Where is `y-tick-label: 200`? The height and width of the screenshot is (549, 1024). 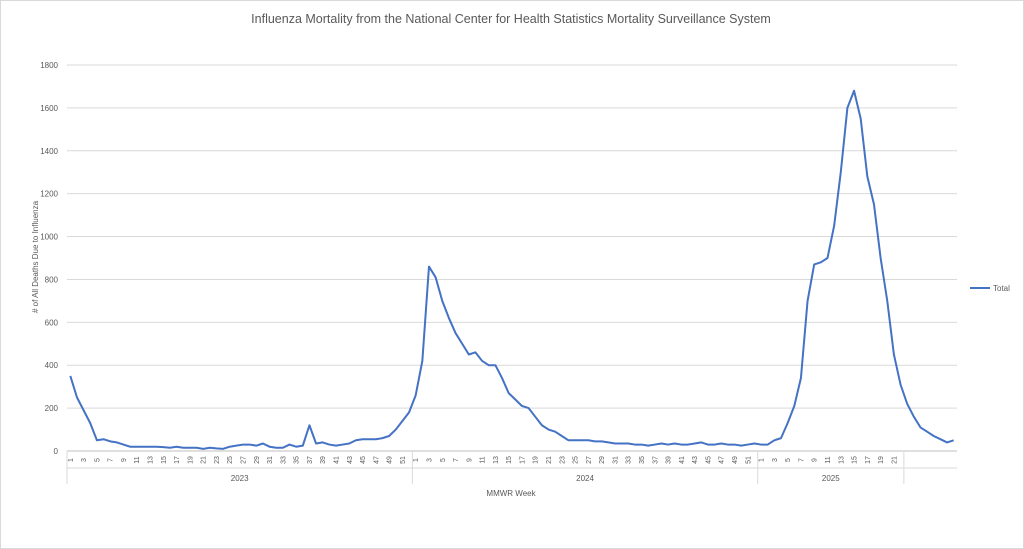
y-tick-label: 200 is located at coordinates (52, 408).